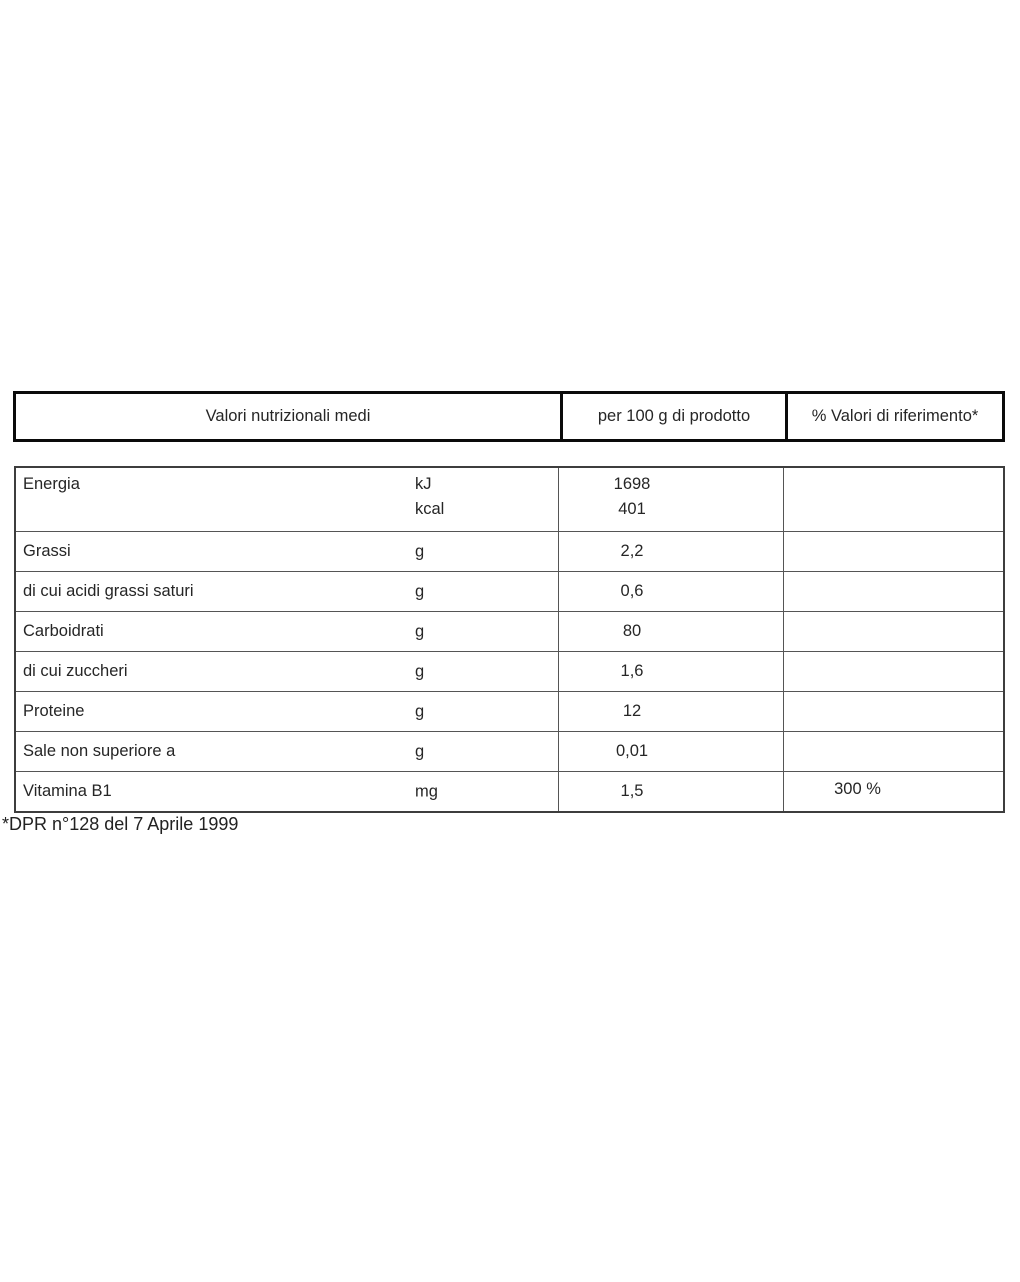 The image size is (1020, 1282). I want to click on row-value: 0,6, so click(670, 591).